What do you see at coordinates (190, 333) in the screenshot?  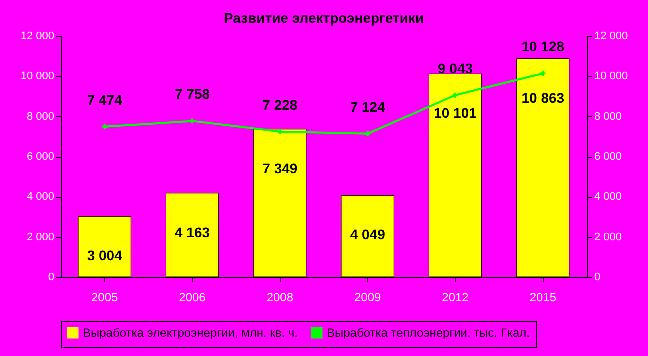 I see `legend-label: Выработка электроэнергии, млн. кв. ч.` at bounding box center [190, 333].